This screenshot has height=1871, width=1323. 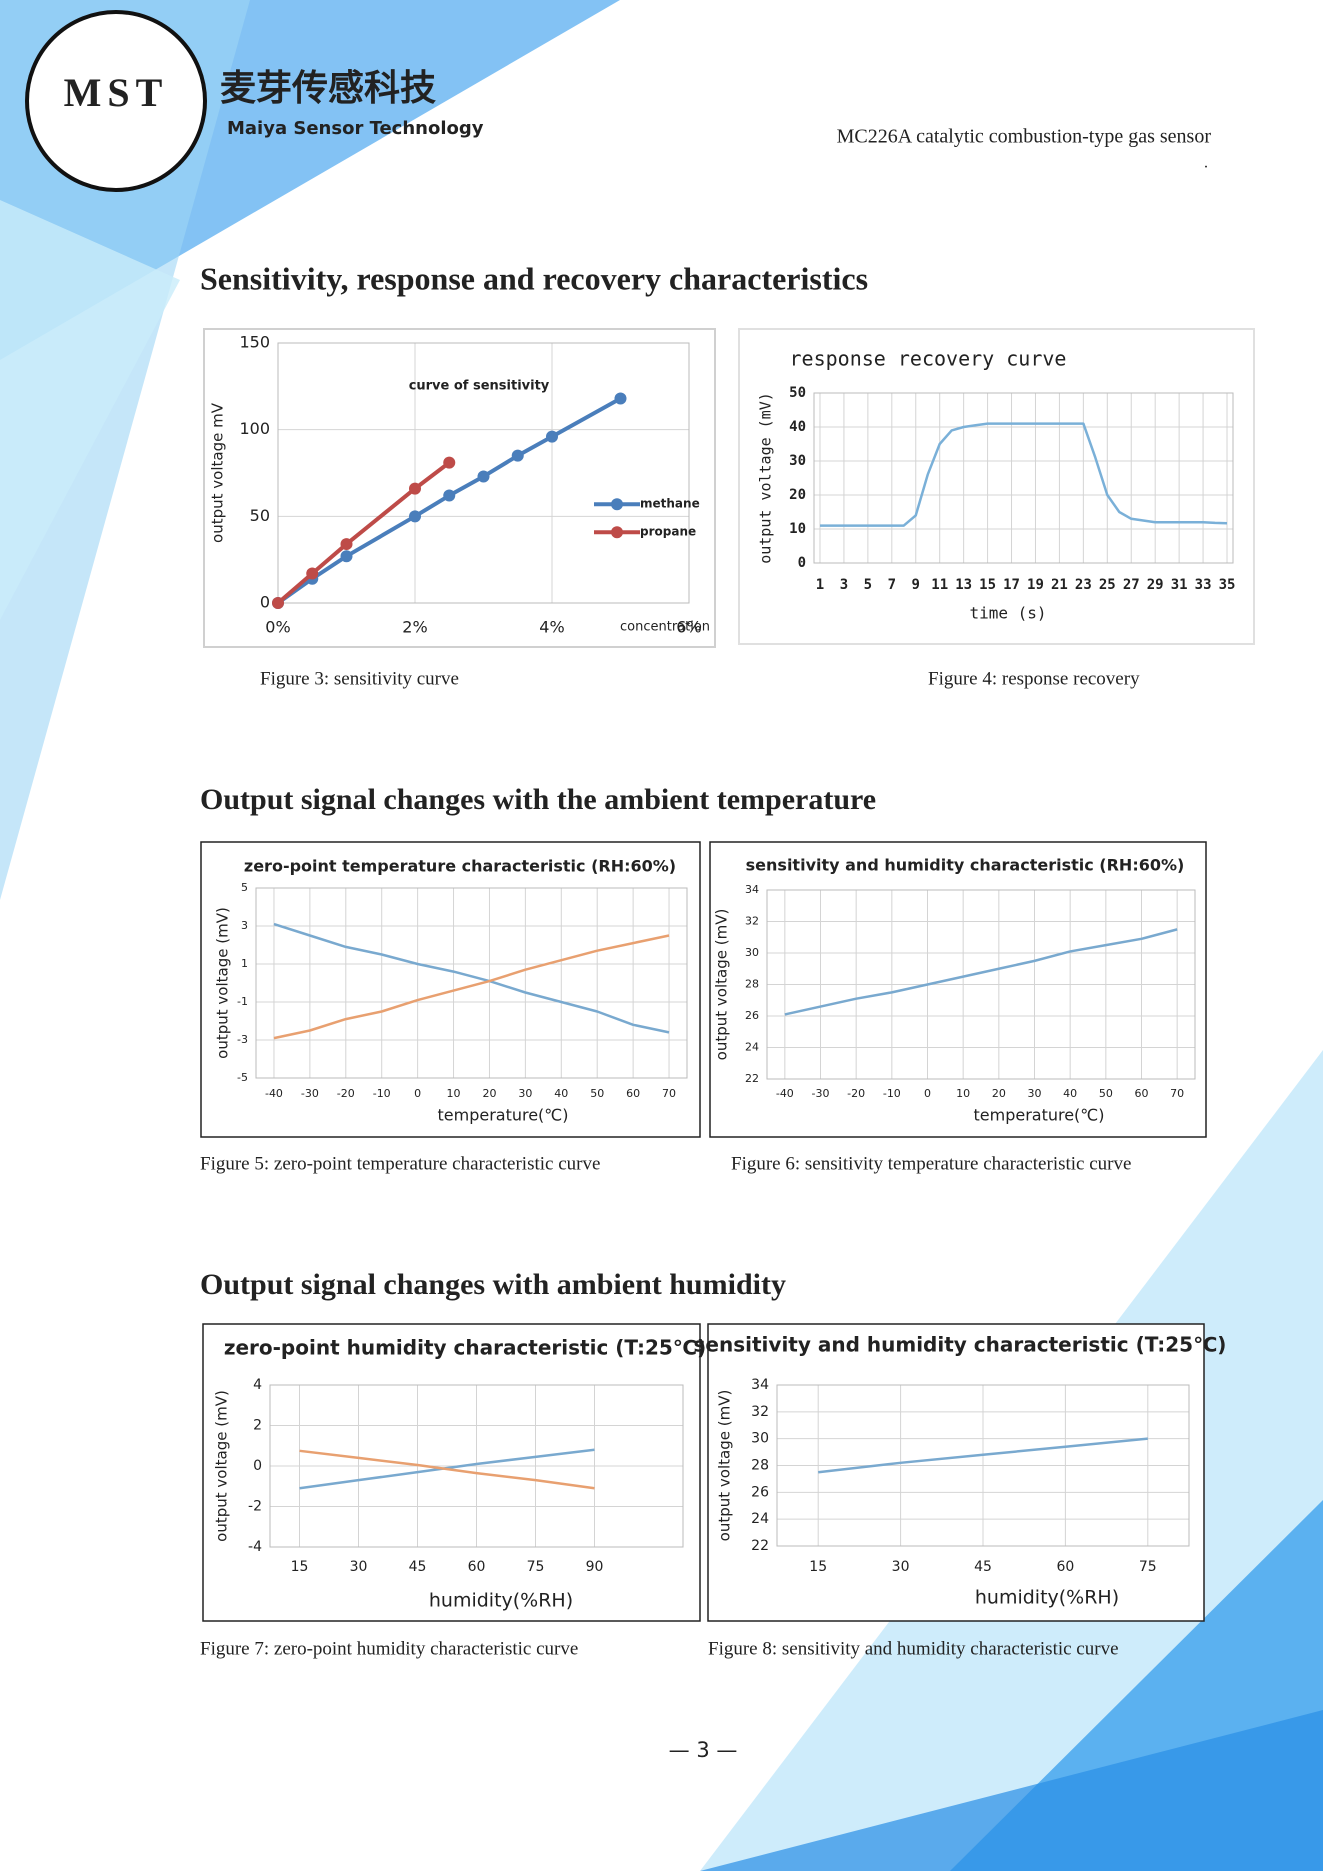 I want to click on y-tick-label: 3, so click(x=244, y=925).